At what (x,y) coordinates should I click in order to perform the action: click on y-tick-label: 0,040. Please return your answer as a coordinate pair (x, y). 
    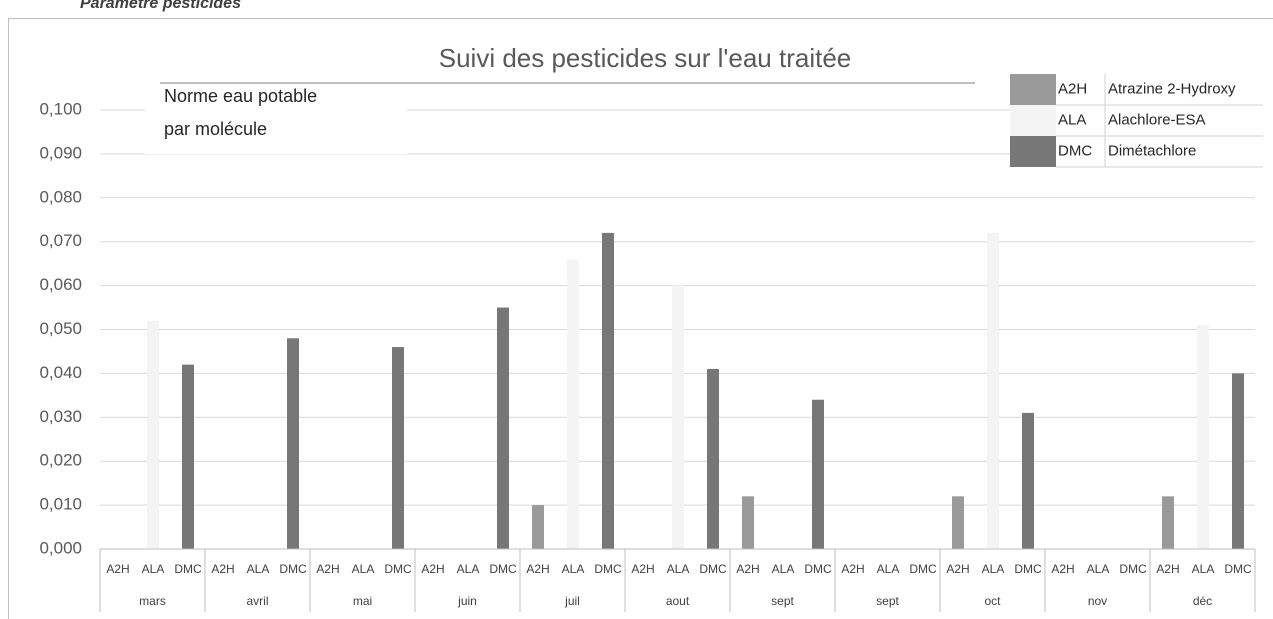
    Looking at the image, I should click on (60, 372).